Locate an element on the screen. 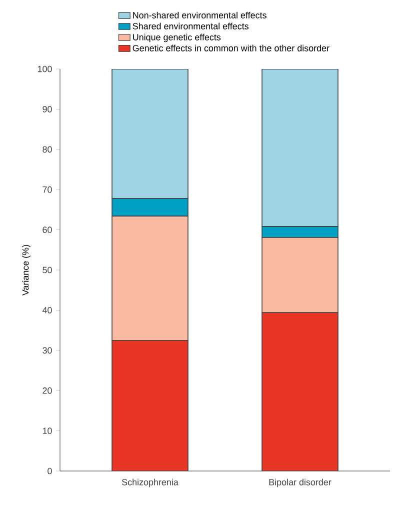 This screenshot has height=507, width=405. y-tick-label: 20 is located at coordinates (47, 390).